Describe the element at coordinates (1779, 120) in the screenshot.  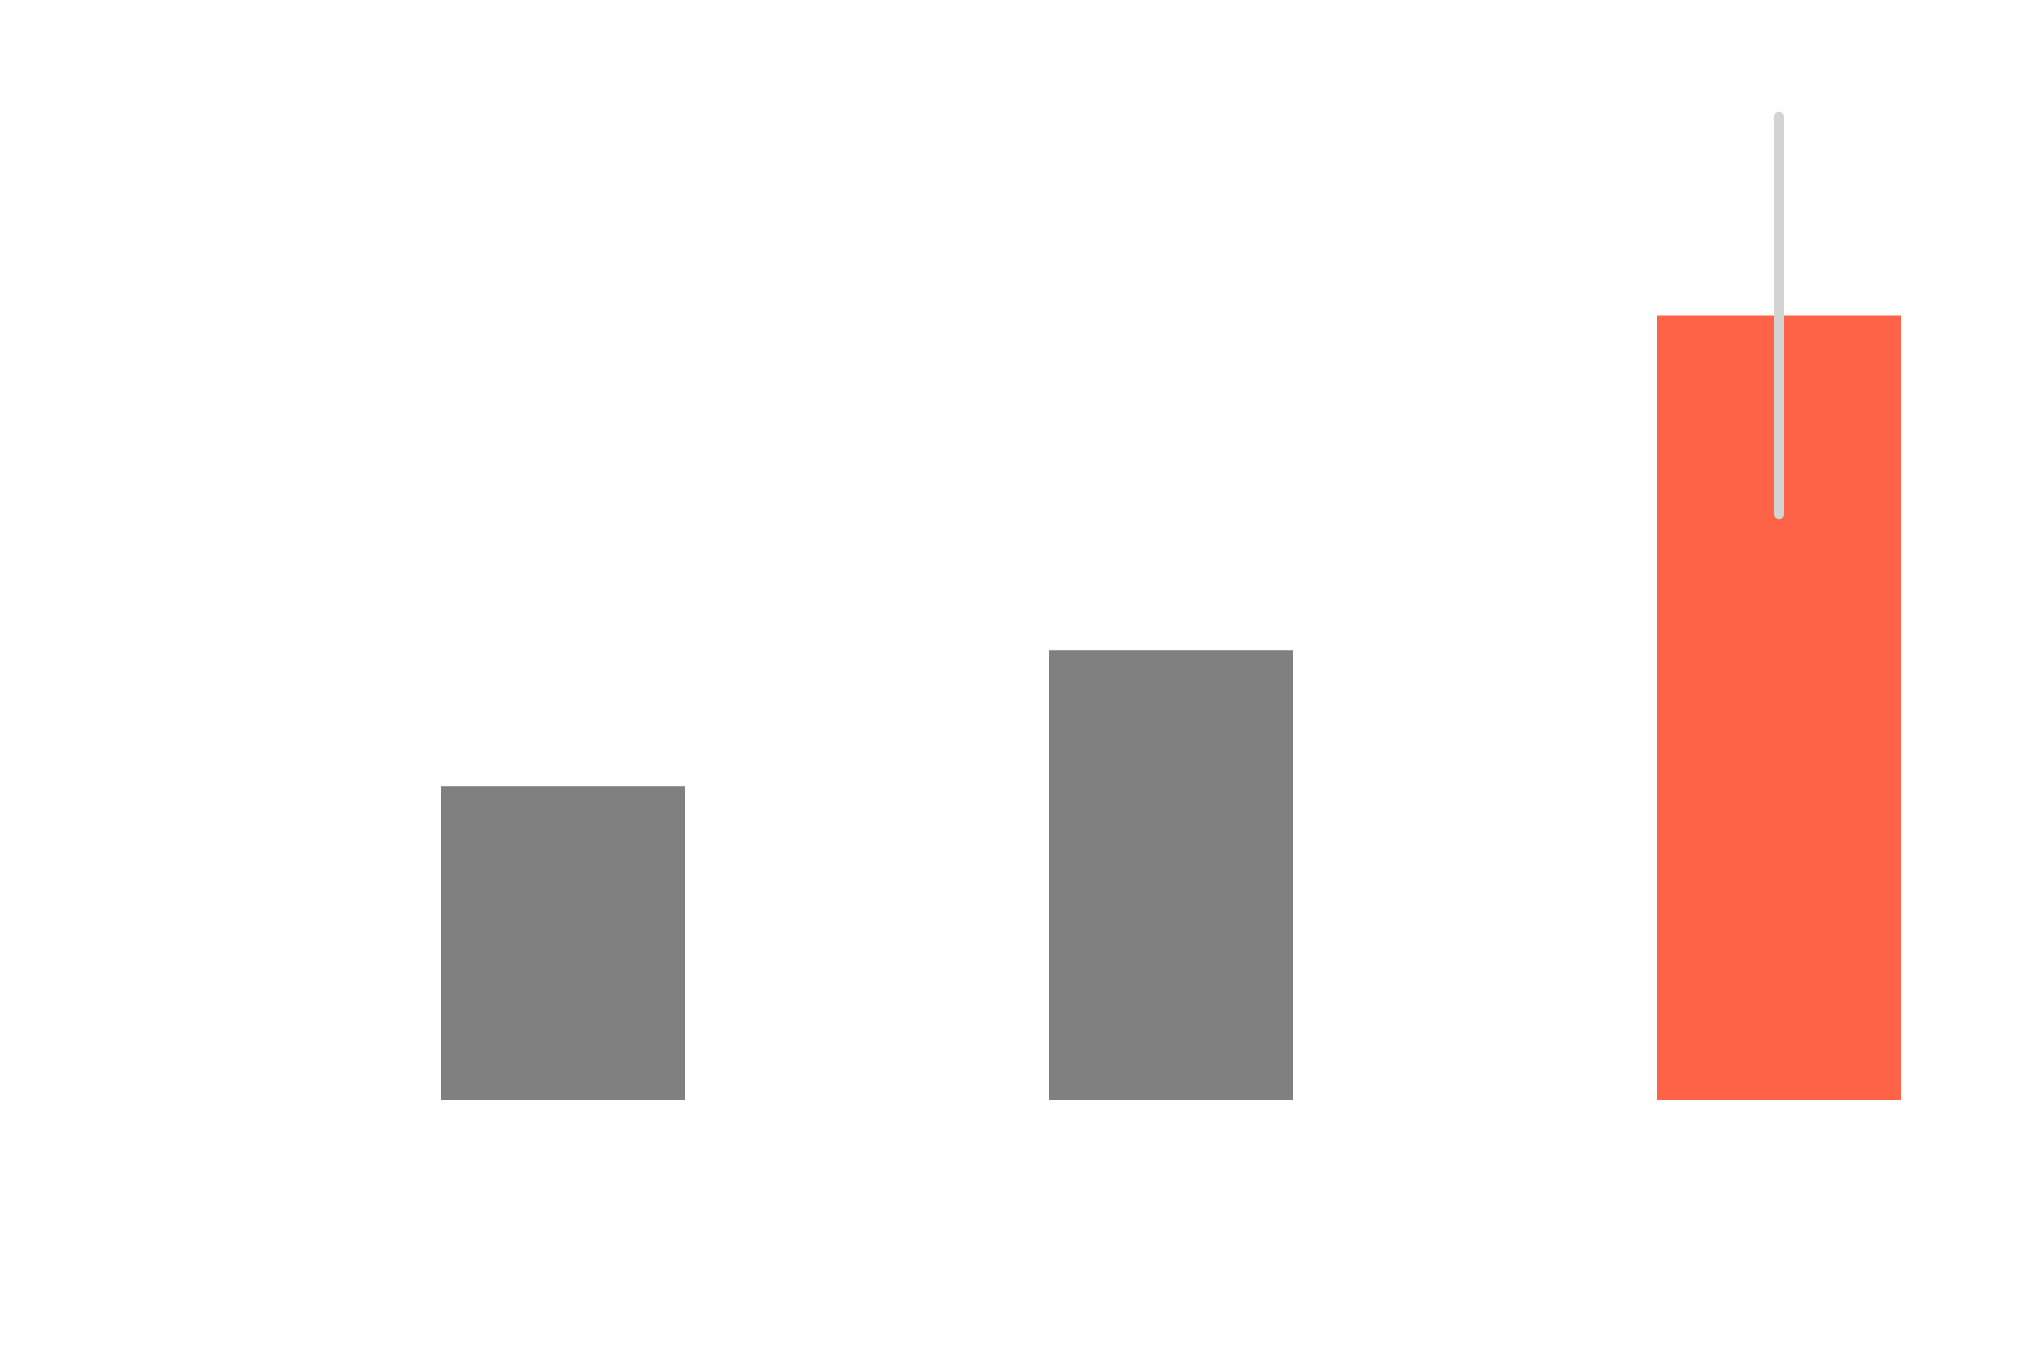
I see `error-bar-top-cap` at that location.